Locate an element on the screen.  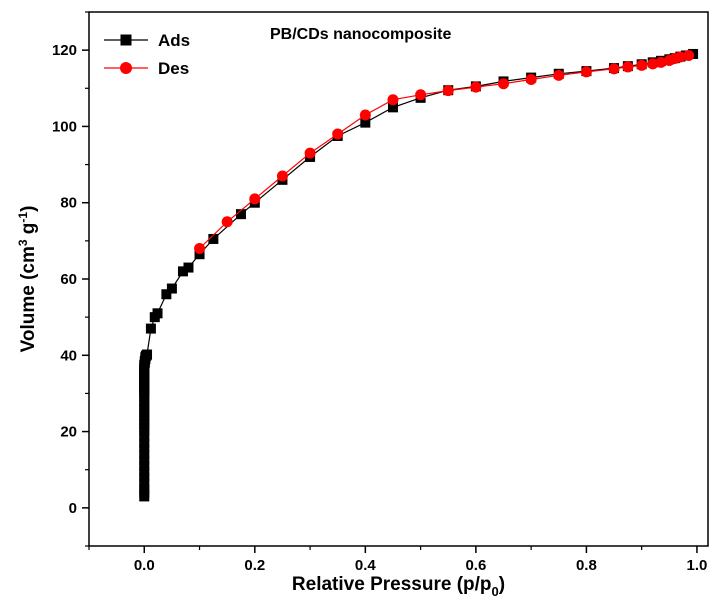
x-axis-title-main: Relative Pressure (p/p is located at coordinates (392, 584).